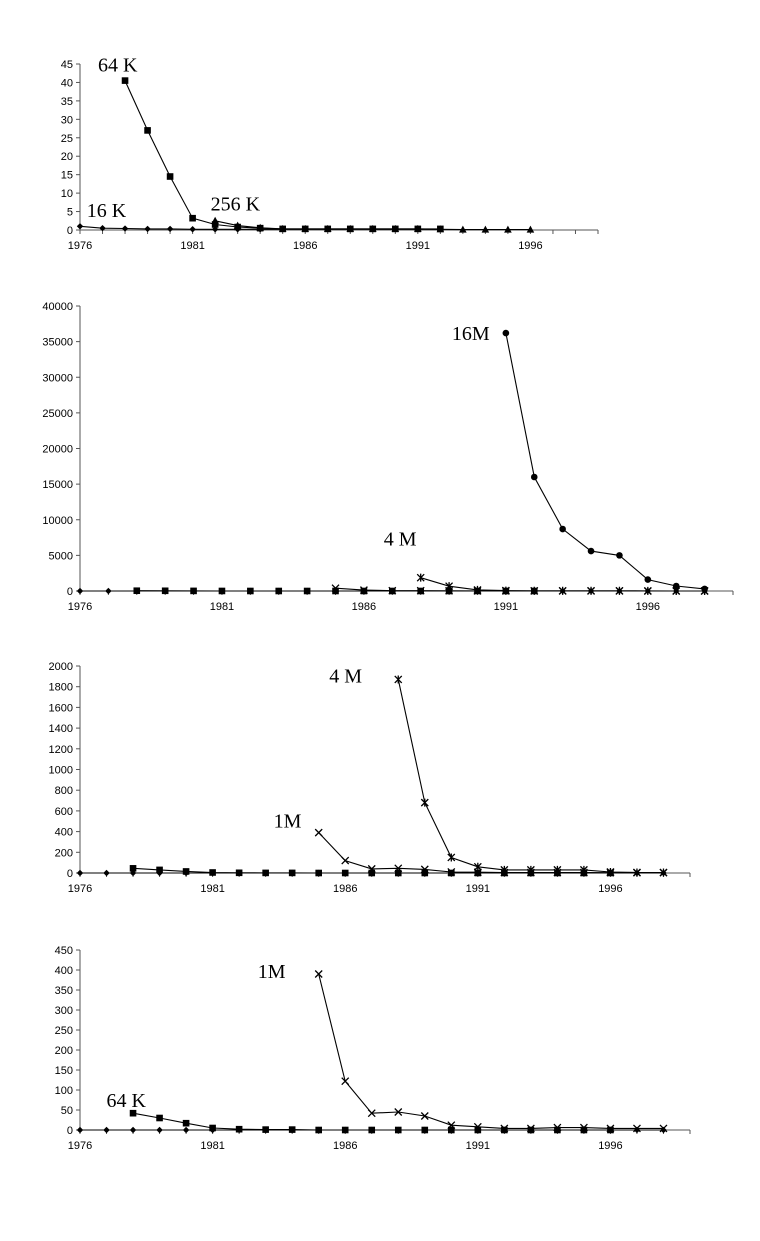 The width and height of the screenshot is (760, 1241). I want to click on y-tick-label: 250, so click(64, 1031).